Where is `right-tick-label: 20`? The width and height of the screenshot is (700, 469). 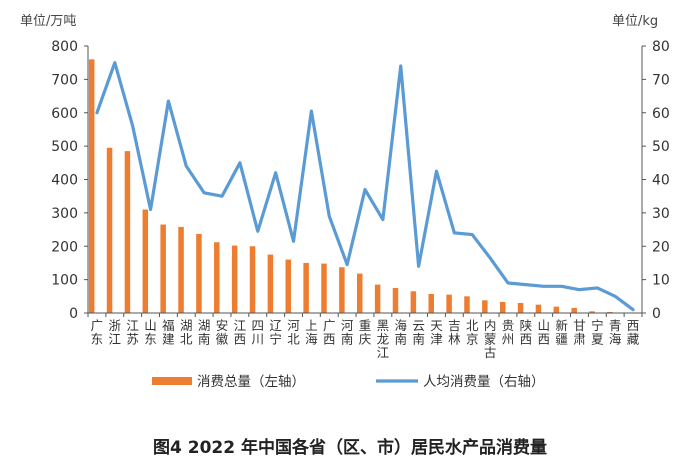
right-tick-label: 20 is located at coordinates (661, 247).